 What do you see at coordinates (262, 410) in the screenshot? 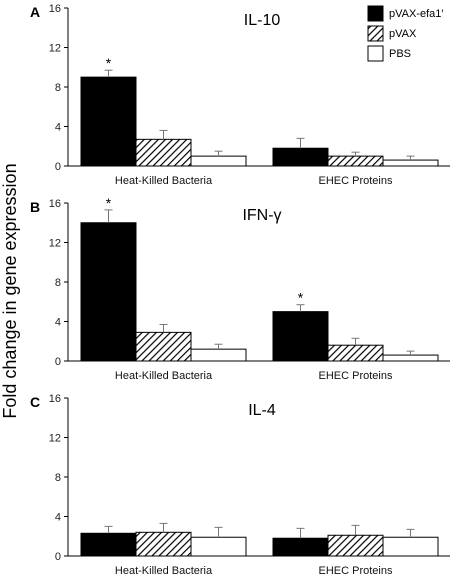
I see `panel-title: IL-4` at bounding box center [262, 410].